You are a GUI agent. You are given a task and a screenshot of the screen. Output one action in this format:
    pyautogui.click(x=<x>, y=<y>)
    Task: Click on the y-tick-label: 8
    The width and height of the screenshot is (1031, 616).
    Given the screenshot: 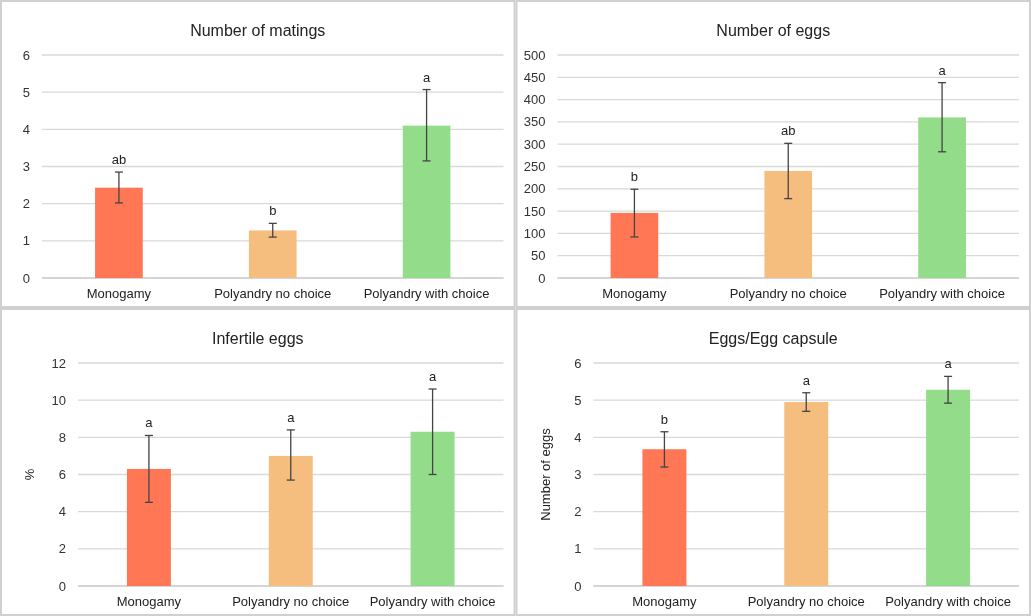 What is the action you would take?
    pyautogui.click(x=62, y=437)
    